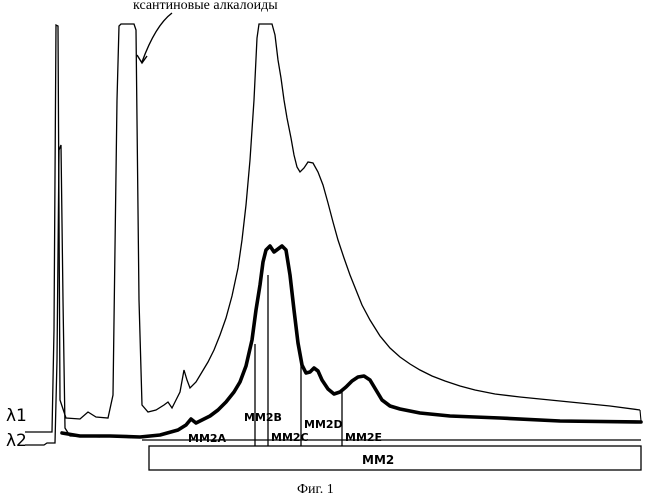 This screenshot has height=500, width=645. What do you see at coordinates (157, 37) in the screenshot?
I see `annotation-arrow` at bounding box center [157, 37].